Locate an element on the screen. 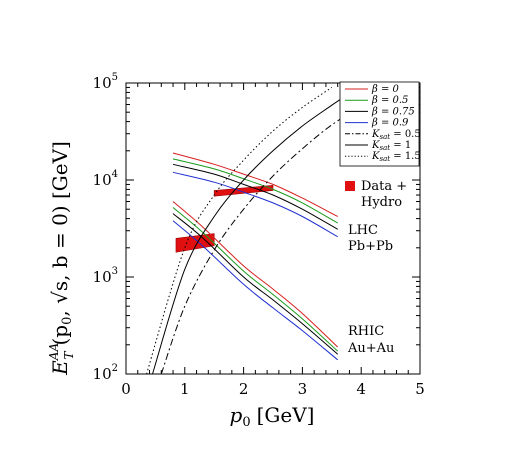 The width and height of the screenshot is (518, 453). legend-label-3: β = 0.9 is located at coordinates (390, 123).